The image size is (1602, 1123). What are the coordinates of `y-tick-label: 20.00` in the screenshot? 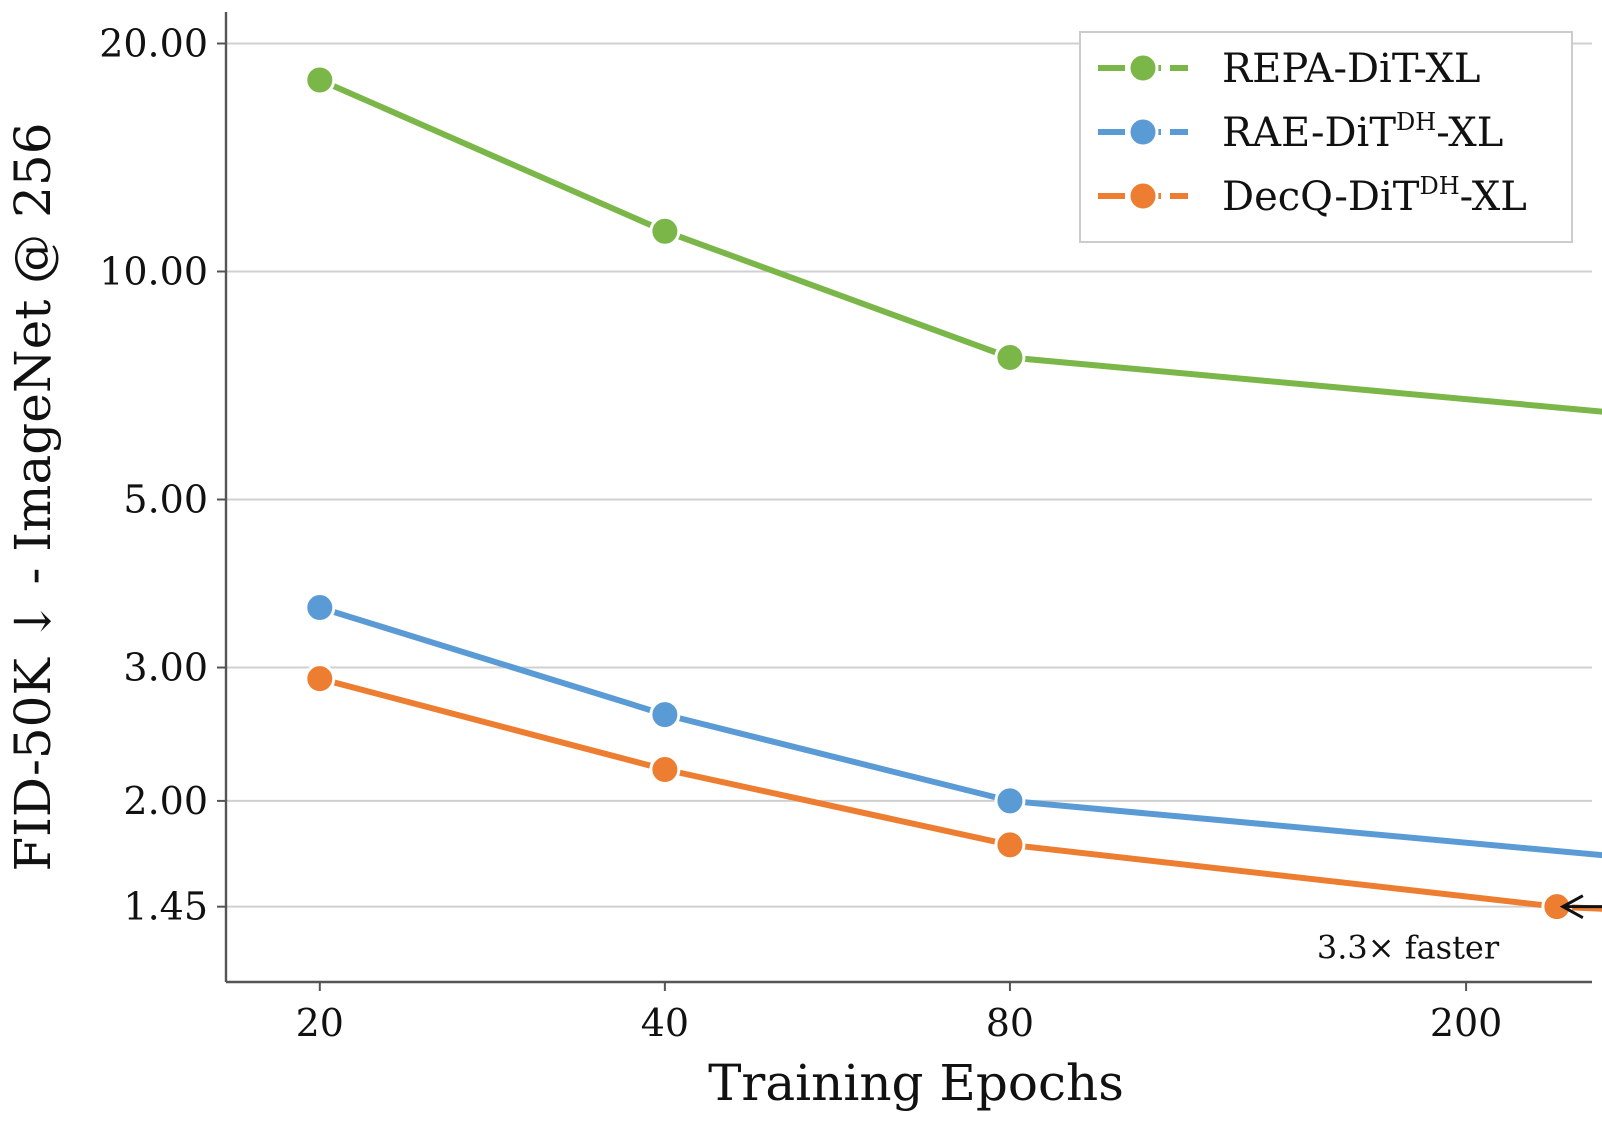 It's located at (153, 44).